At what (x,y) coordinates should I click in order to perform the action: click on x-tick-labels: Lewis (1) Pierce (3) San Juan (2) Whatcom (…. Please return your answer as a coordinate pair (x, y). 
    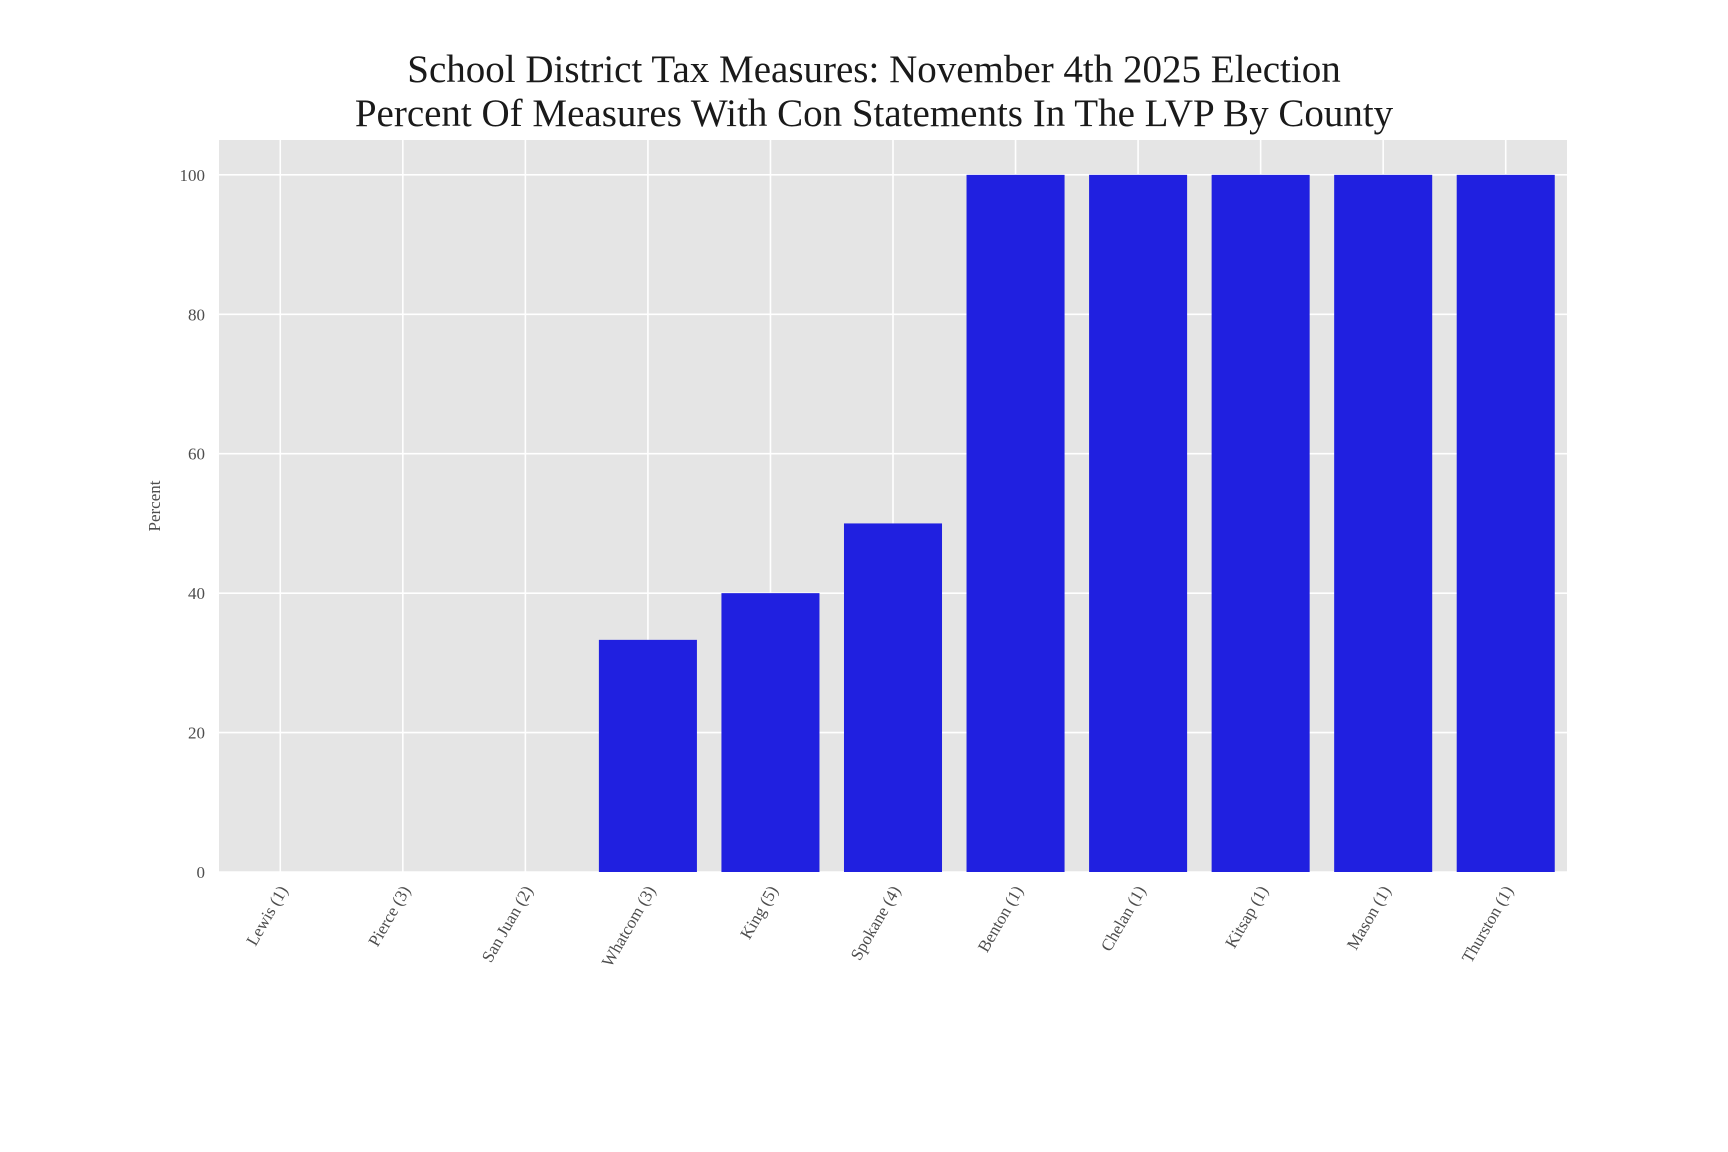
    Looking at the image, I should click on (879, 926).